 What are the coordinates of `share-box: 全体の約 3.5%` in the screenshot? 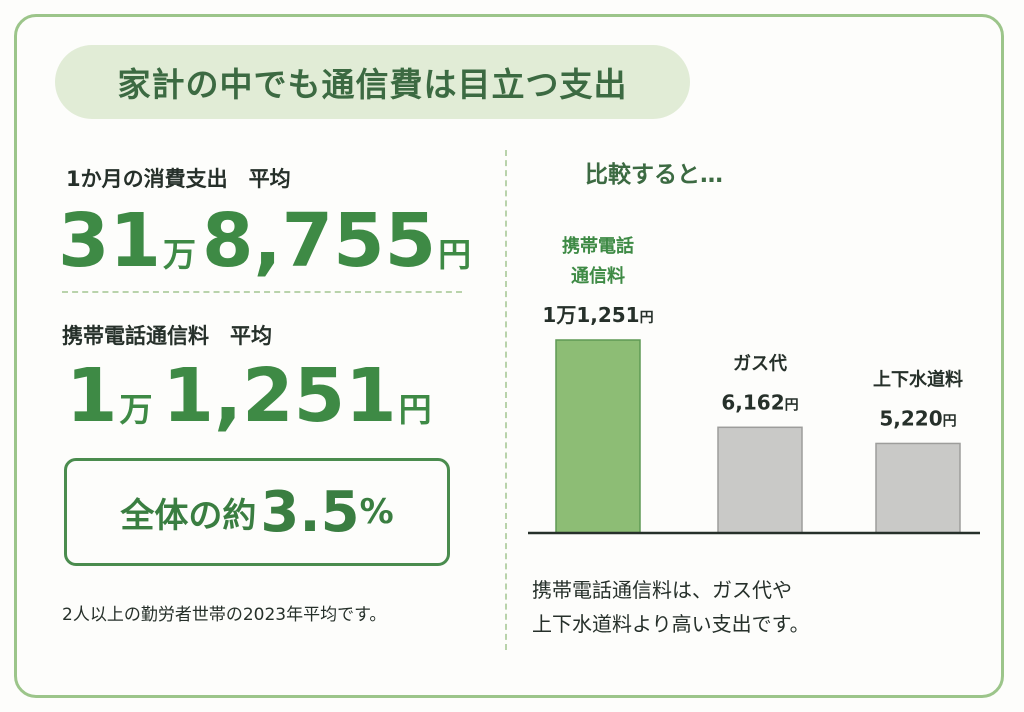 It's located at (257, 512).